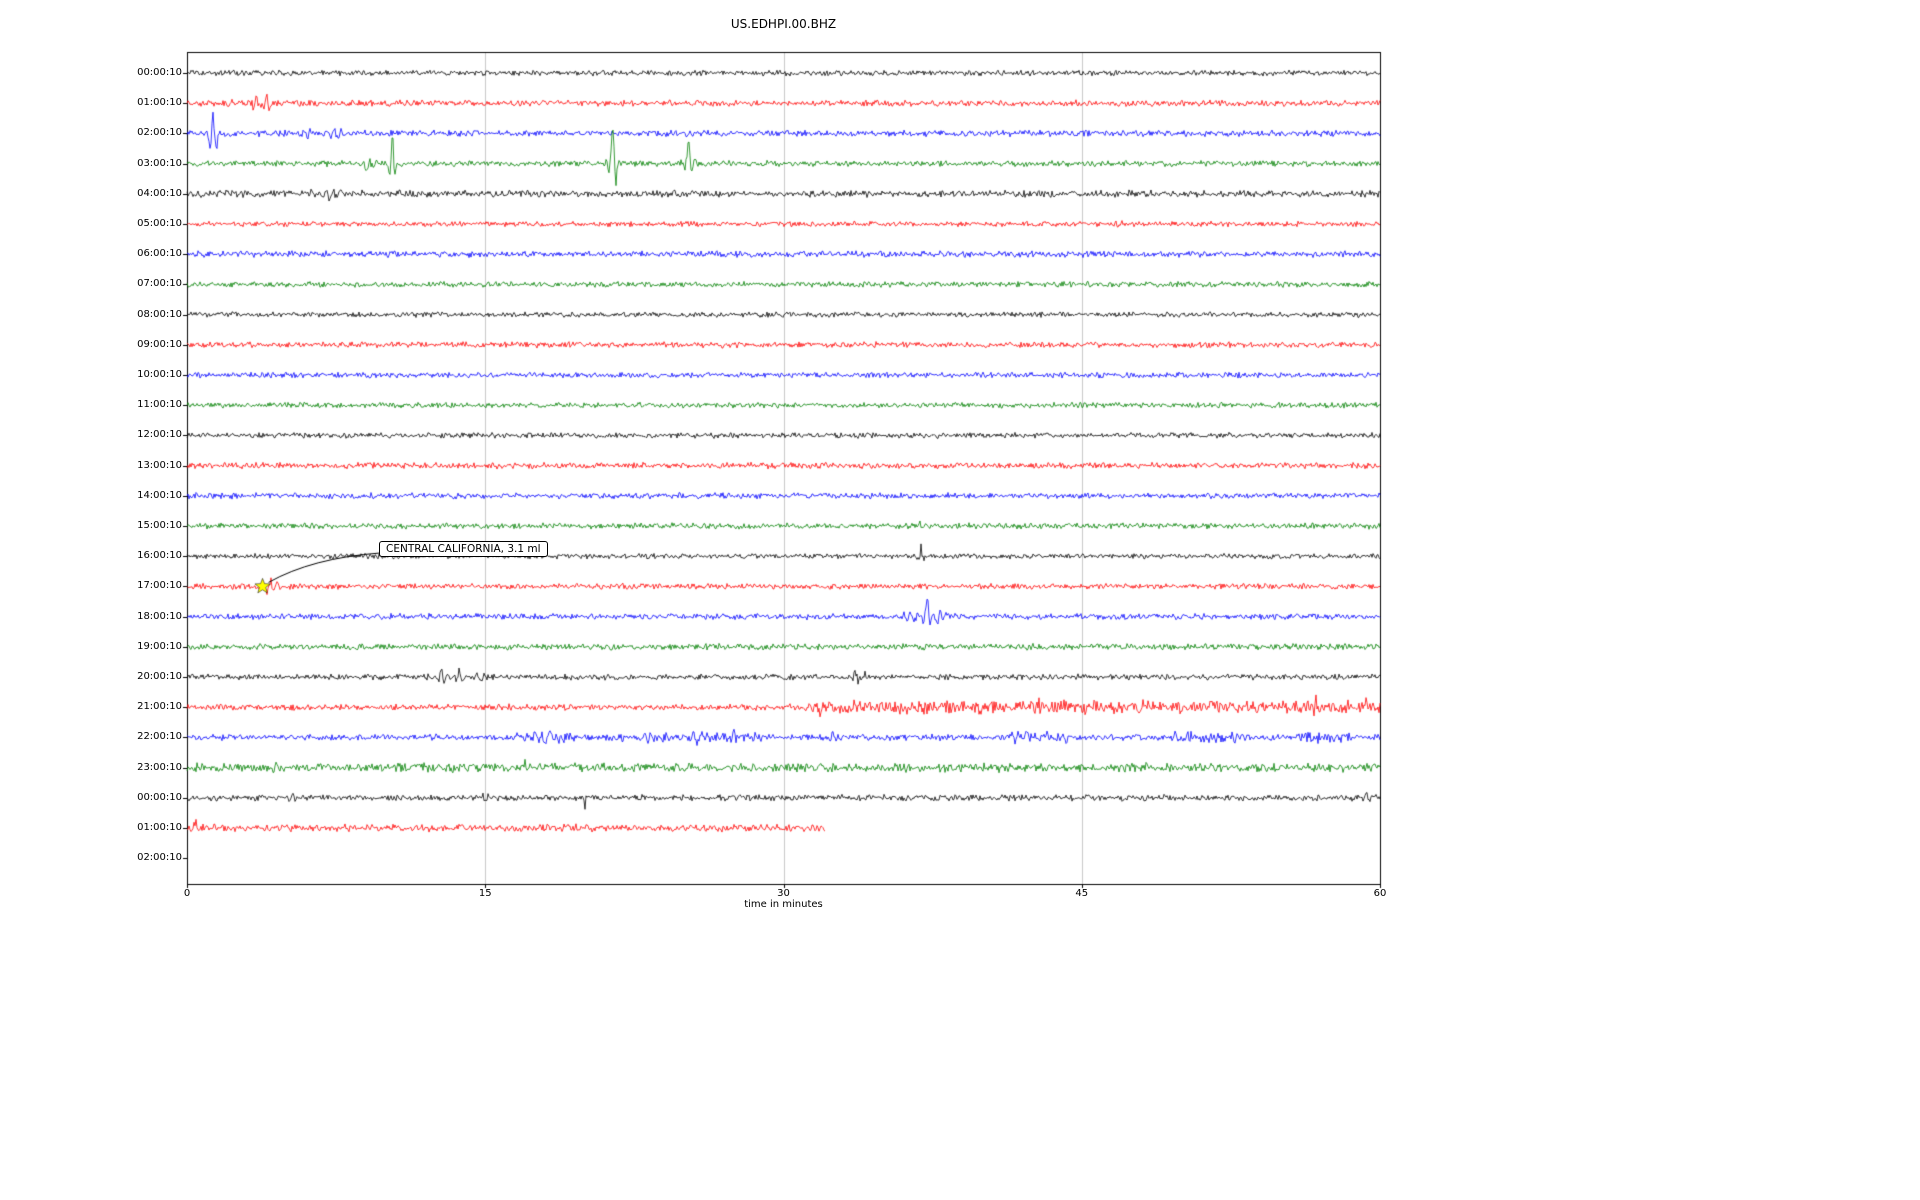 This screenshot has height=1200, width=1920. Describe the element at coordinates (159, 707) in the screenshot. I see `row-label: 21:00:10` at that location.